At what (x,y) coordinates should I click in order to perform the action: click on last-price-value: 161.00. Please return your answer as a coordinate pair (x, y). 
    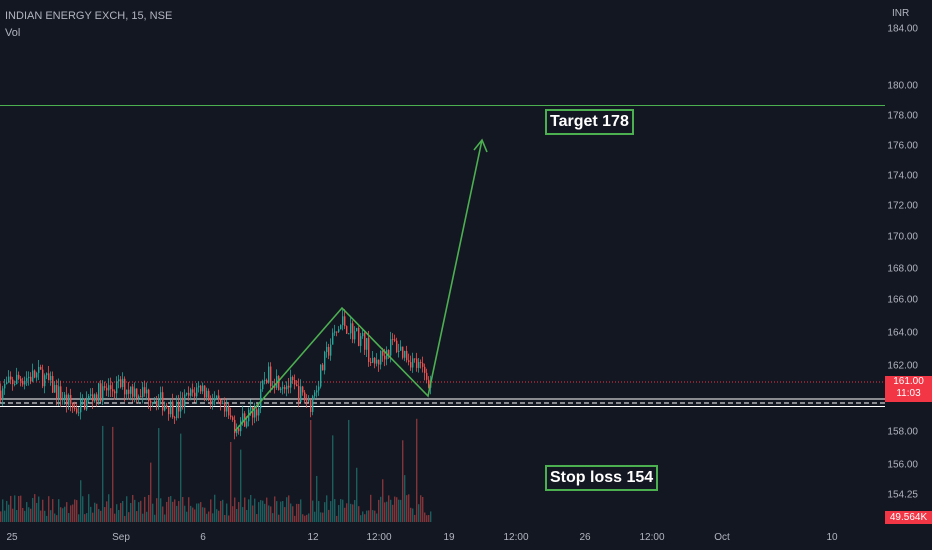
    Looking at the image, I should click on (908, 381).